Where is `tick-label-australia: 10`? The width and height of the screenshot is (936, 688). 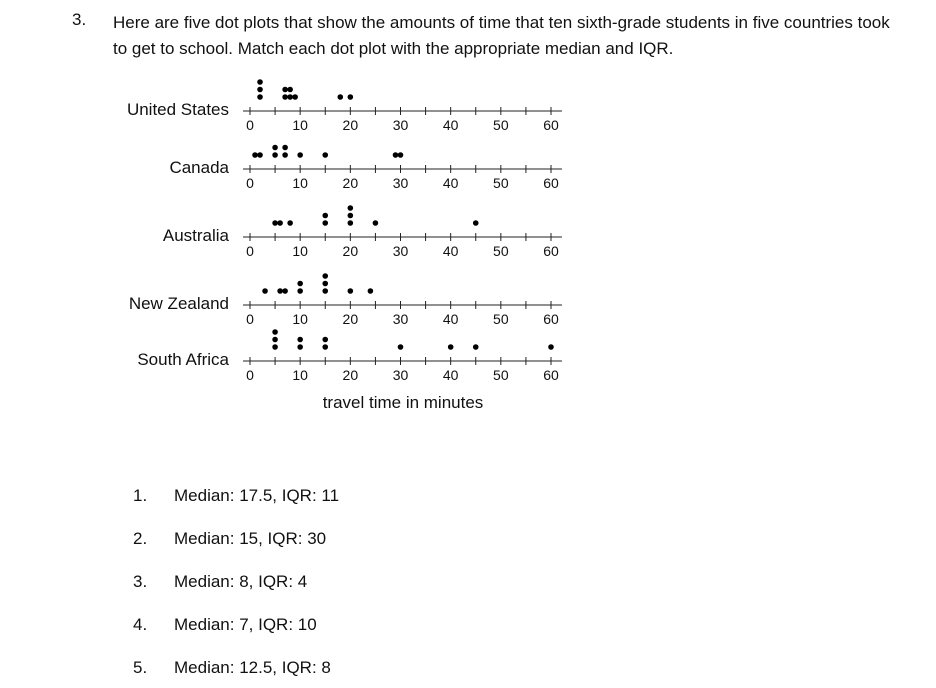
tick-label-australia: 10 is located at coordinates (300, 251).